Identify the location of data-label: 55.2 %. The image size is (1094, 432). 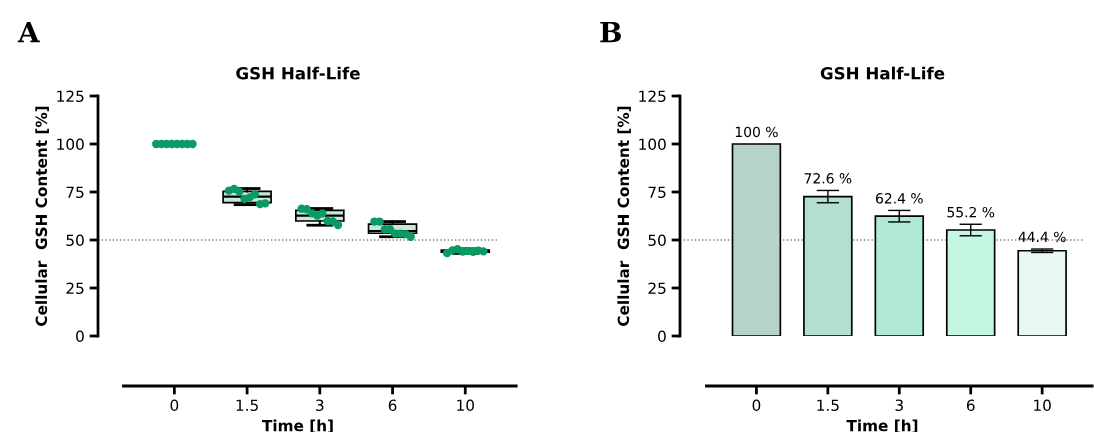
(971, 212).